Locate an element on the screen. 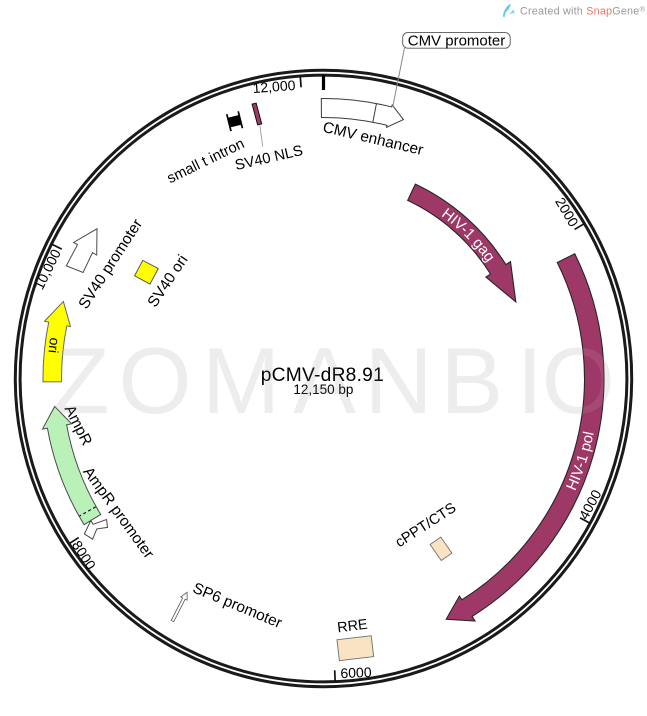 The image size is (647, 716). svg-text: ZOMANBIO is located at coordinates (333, 380).